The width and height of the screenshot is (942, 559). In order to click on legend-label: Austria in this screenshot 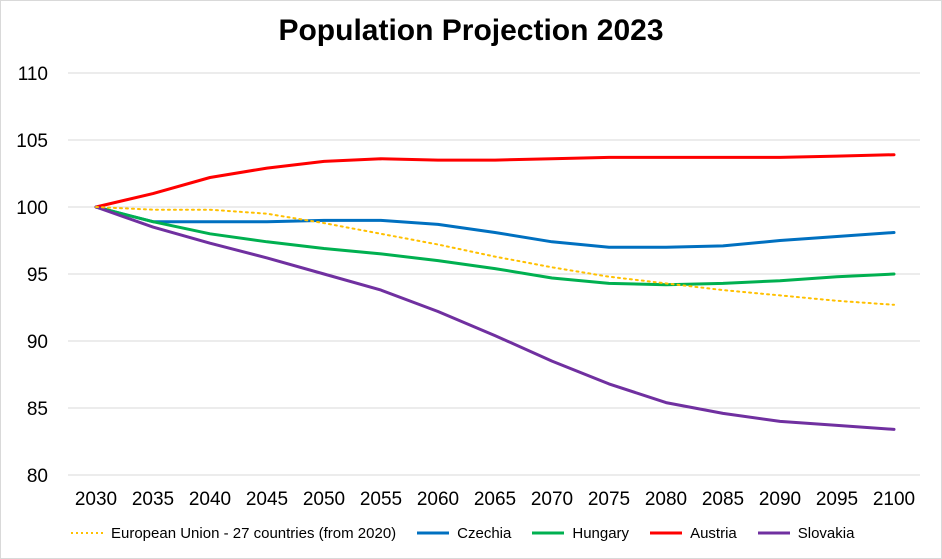, I will do `click(713, 533)`.